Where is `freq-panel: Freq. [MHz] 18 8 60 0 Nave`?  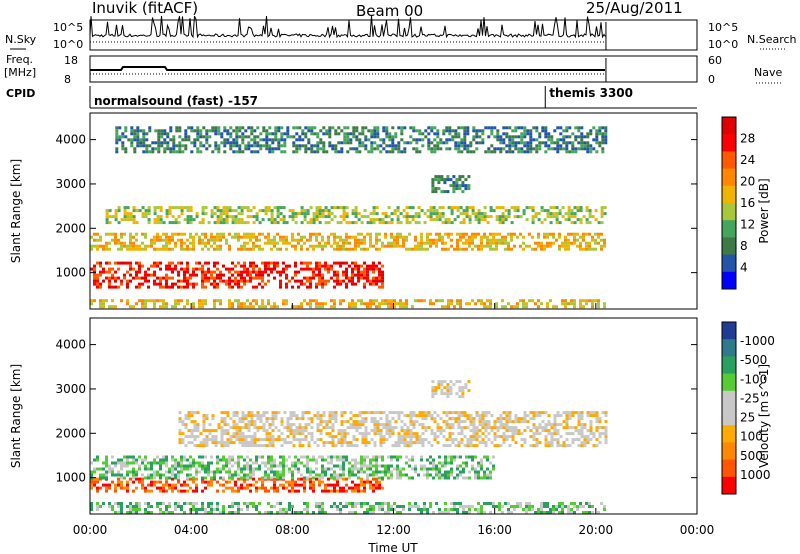 freq-panel: Freq. [MHz] 18 8 60 0 Nave is located at coordinates (393, 69).